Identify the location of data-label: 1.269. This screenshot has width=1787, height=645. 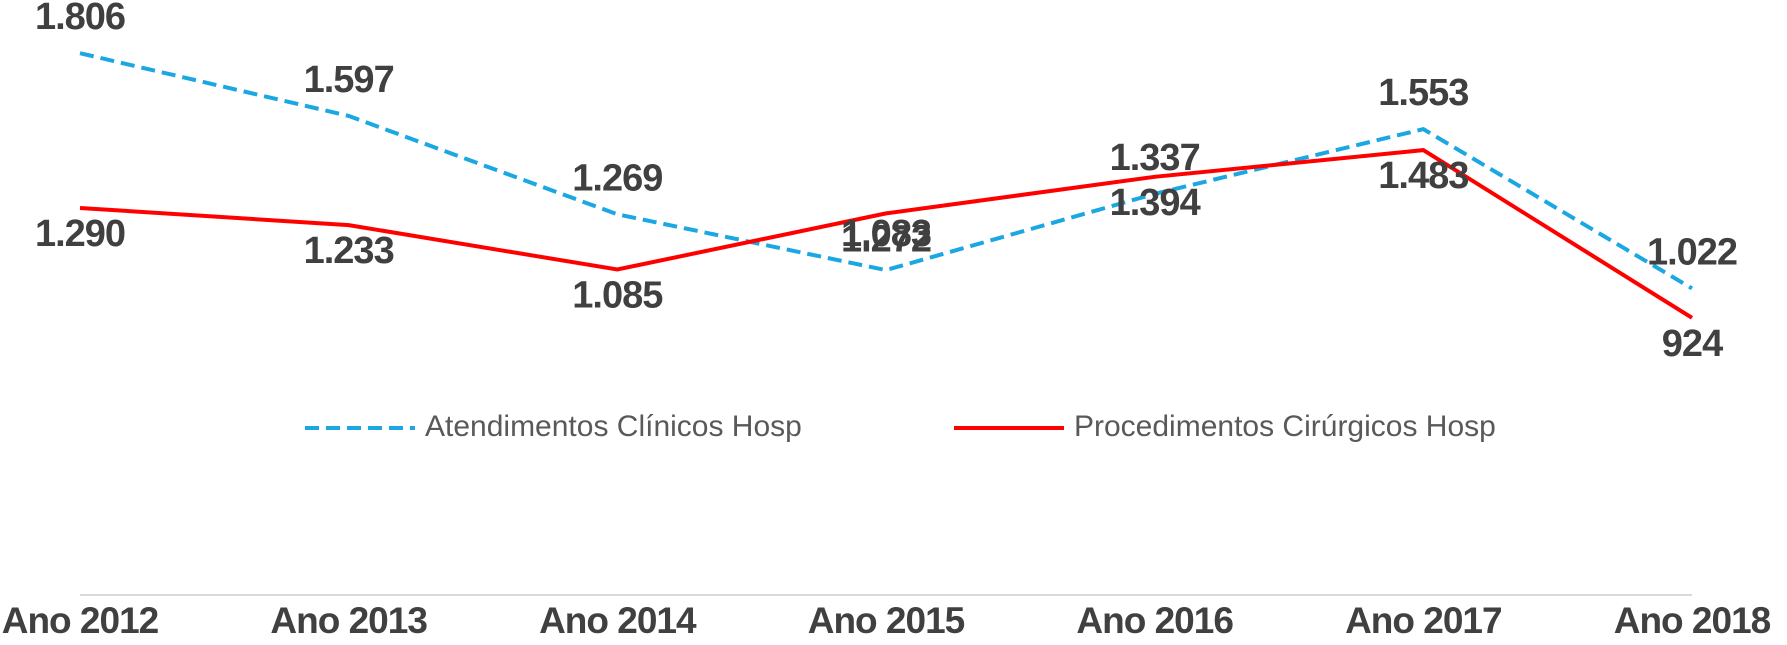
(617, 178).